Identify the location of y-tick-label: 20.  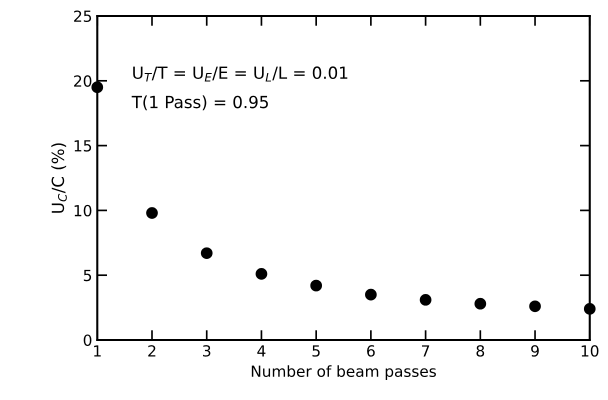
(83, 81).